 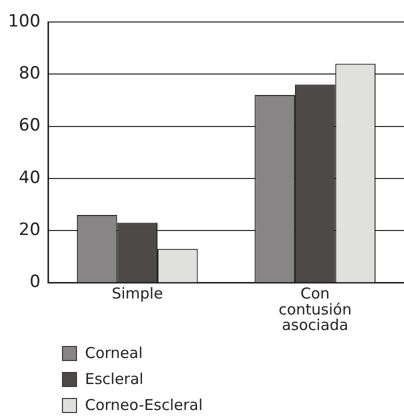 I want to click on legend-label: Corneal, so click(x=114, y=353).